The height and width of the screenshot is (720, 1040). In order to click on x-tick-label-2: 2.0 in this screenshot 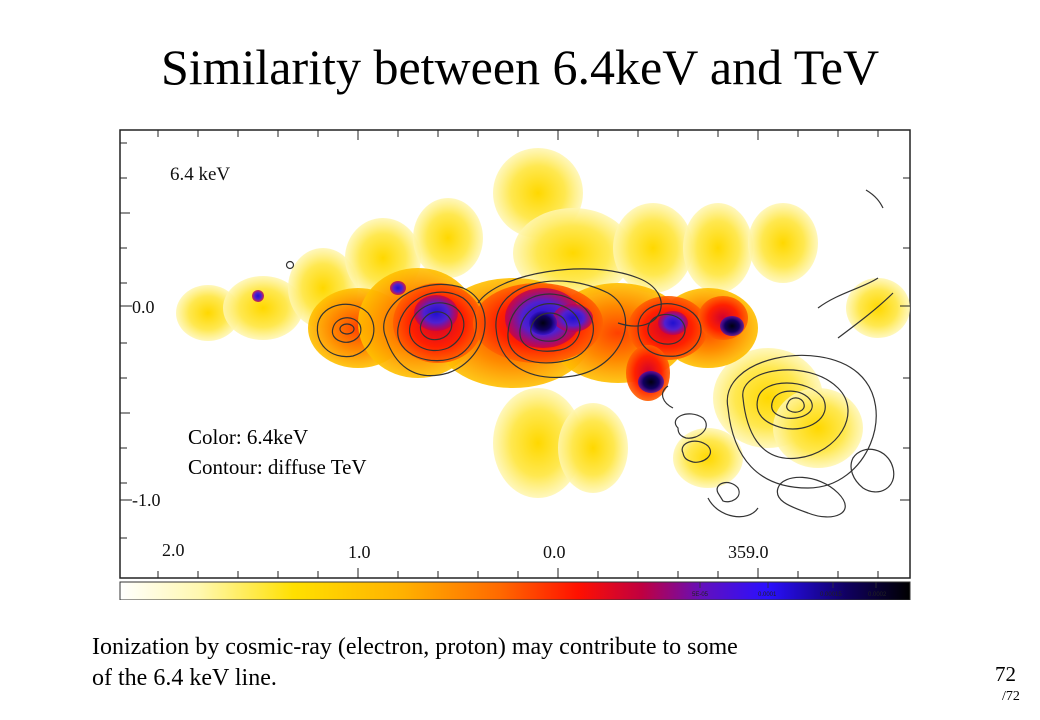, I will do `click(173, 550)`.